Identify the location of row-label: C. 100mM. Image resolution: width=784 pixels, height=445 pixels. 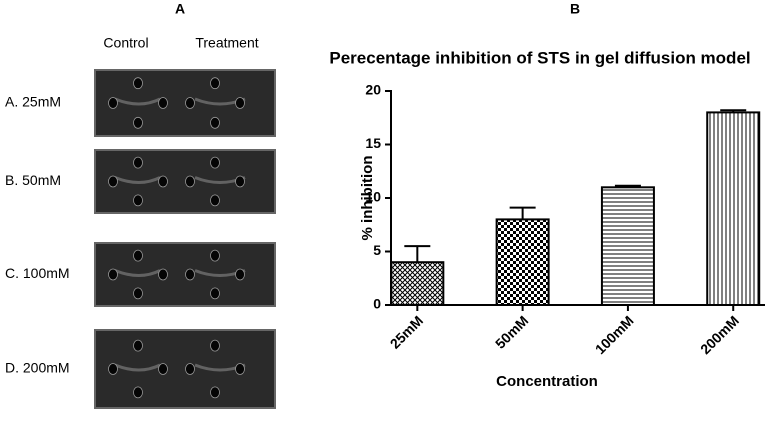
(37, 273).